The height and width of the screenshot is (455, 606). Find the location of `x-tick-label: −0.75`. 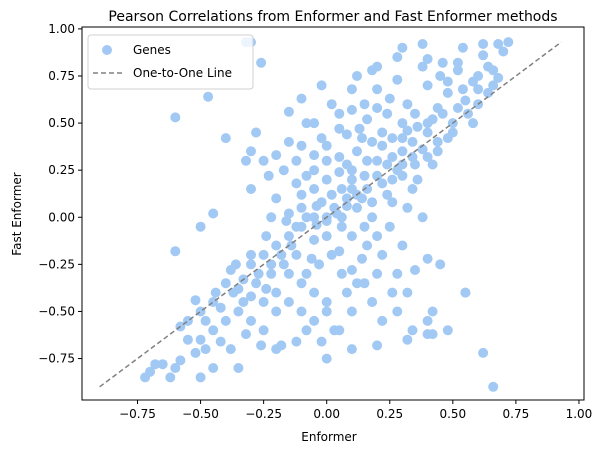

x-tick-label: −0.75 is located at coordinates (137, 414).